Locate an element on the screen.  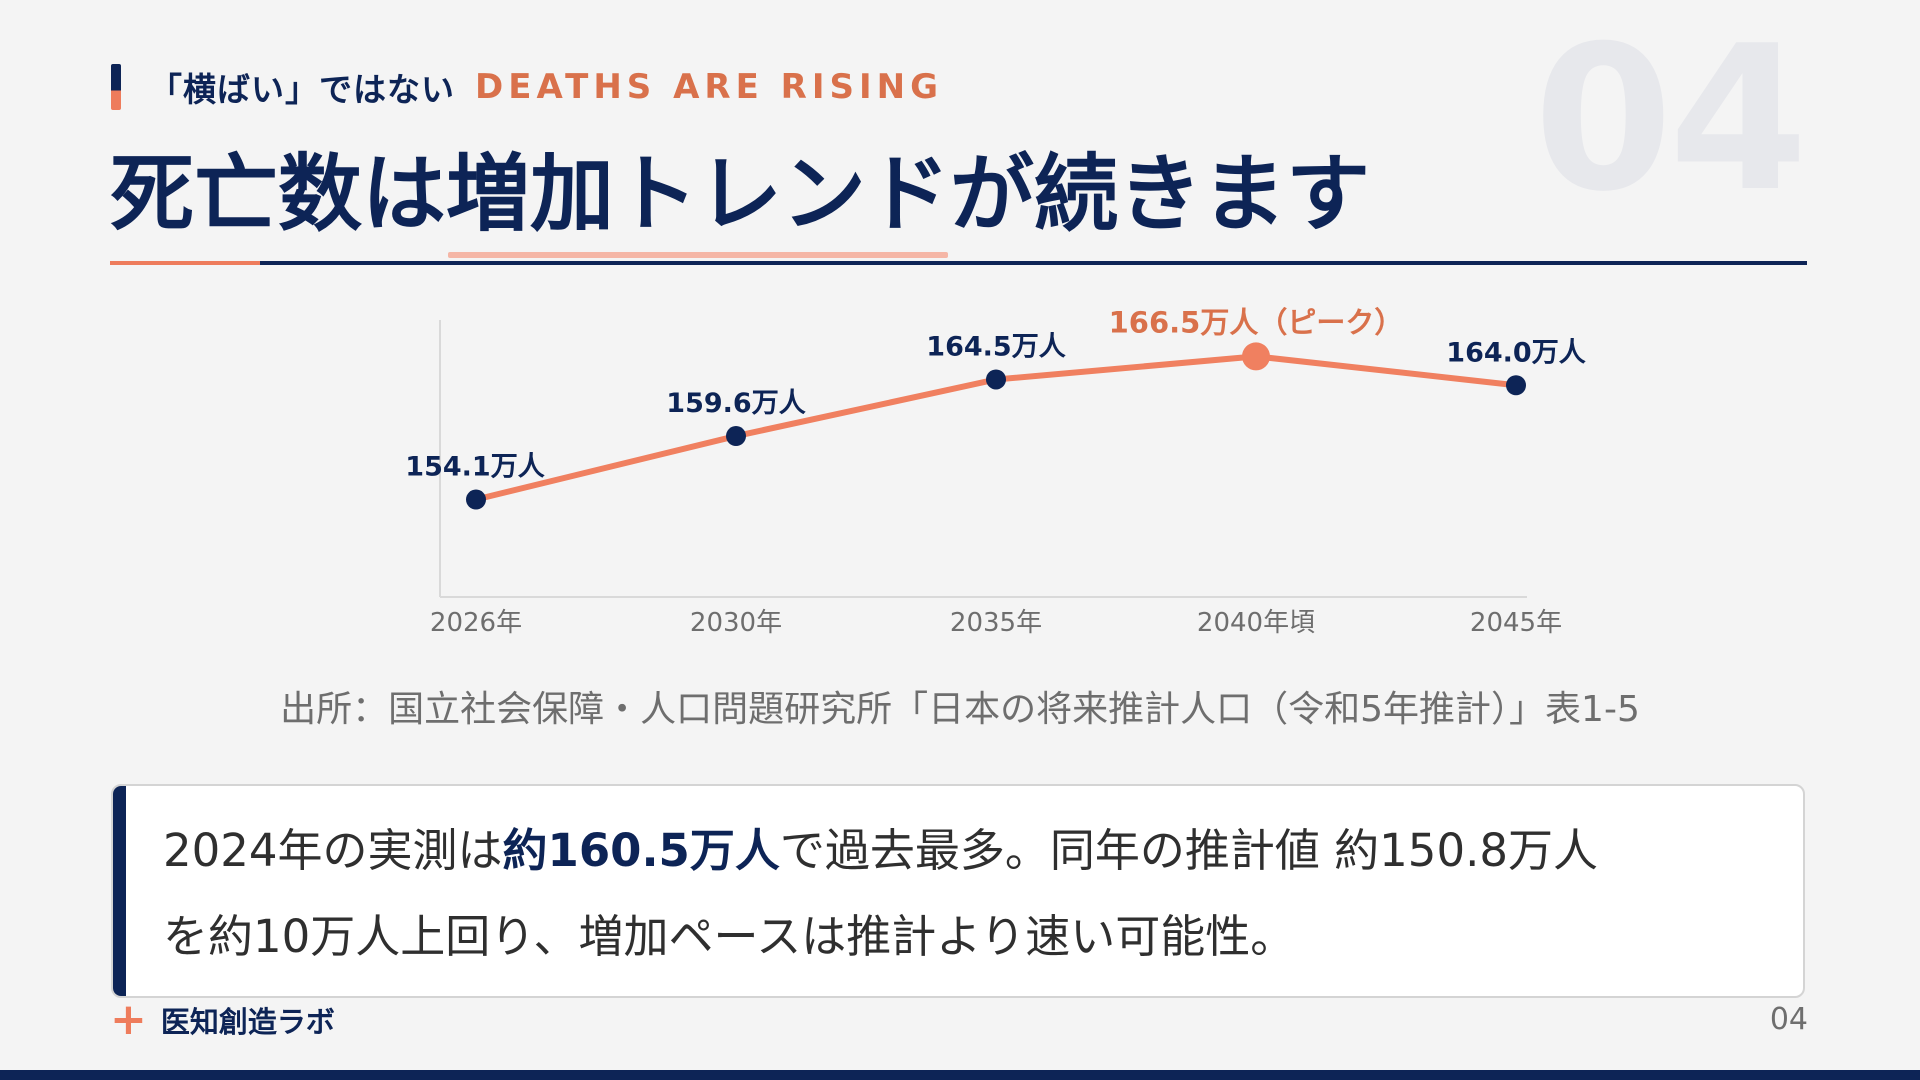
x-tick-label: 2026年 is located at coordinates (476, 623).